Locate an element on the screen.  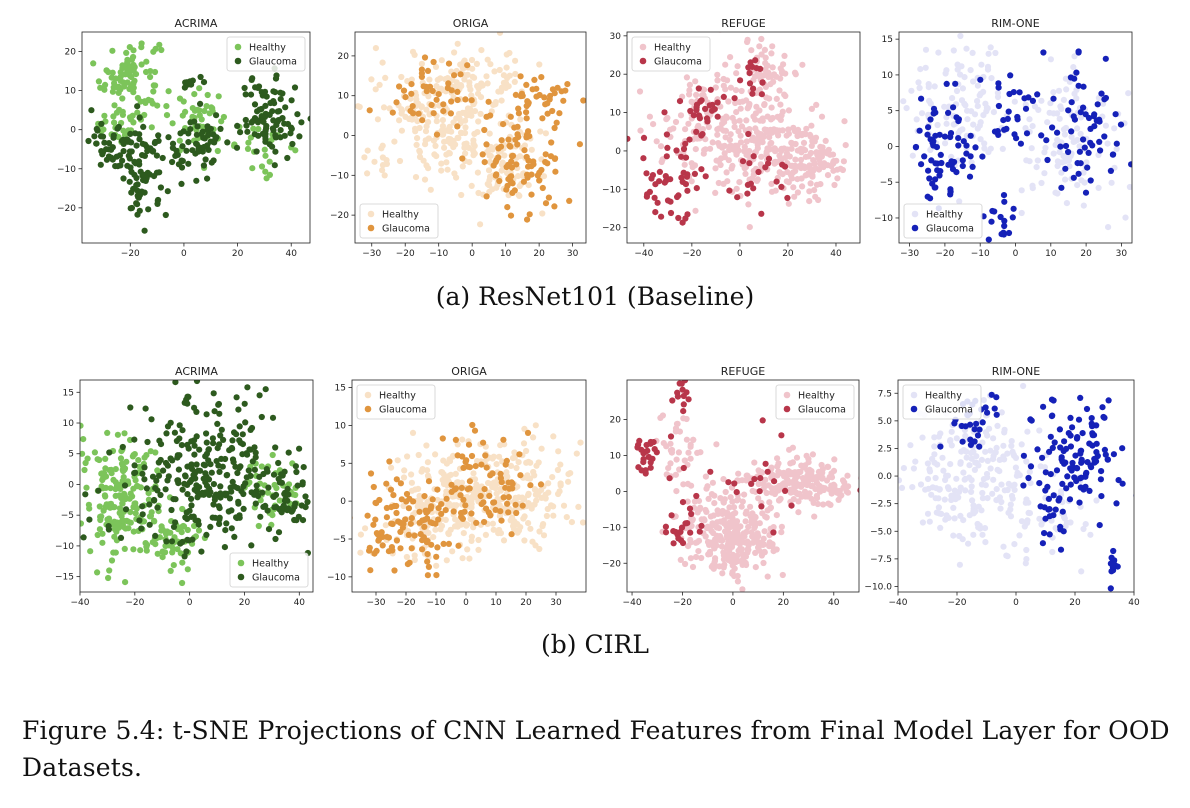
legend-marker is located at coordinates (241, 577).